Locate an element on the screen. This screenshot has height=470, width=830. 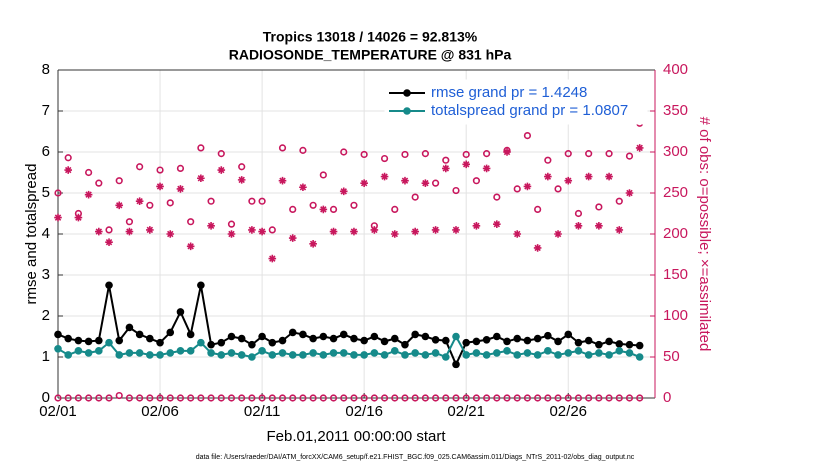
y-tick-label: 8 is located at coordinates (46, 69).